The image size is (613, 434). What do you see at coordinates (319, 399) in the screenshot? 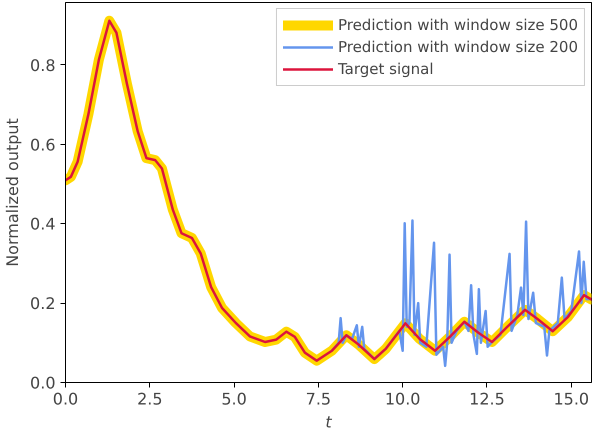
I see `x-tick-label: 7.5` at bounding box center [319, 399].